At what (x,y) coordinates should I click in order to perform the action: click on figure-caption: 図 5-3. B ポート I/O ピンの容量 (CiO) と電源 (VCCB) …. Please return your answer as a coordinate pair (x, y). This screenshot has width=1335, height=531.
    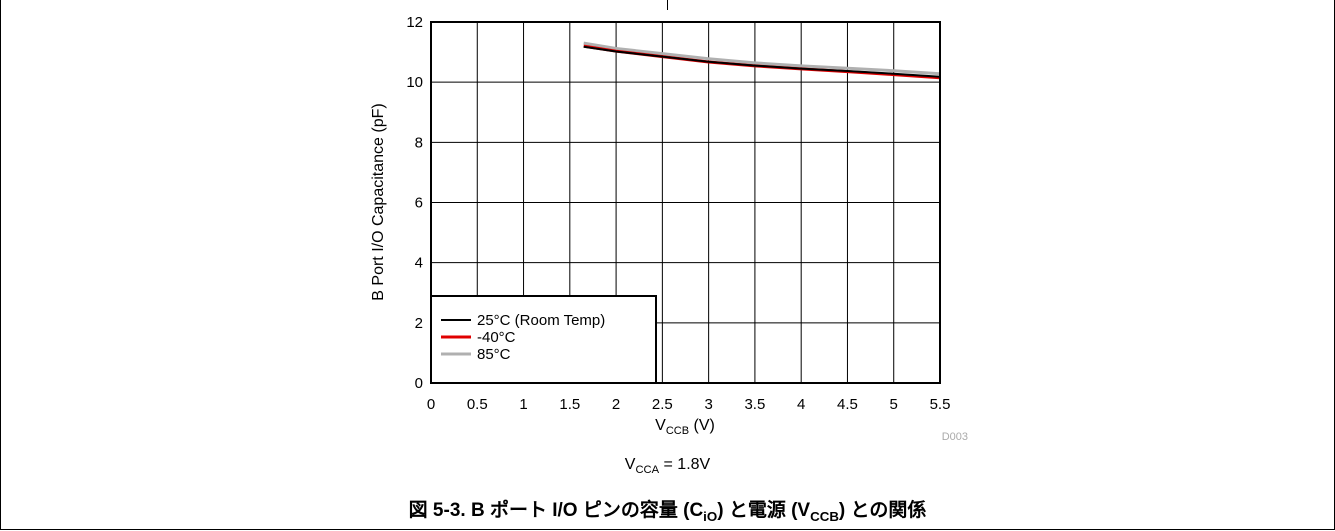
    Looking at the image, I should click on (667, 509).